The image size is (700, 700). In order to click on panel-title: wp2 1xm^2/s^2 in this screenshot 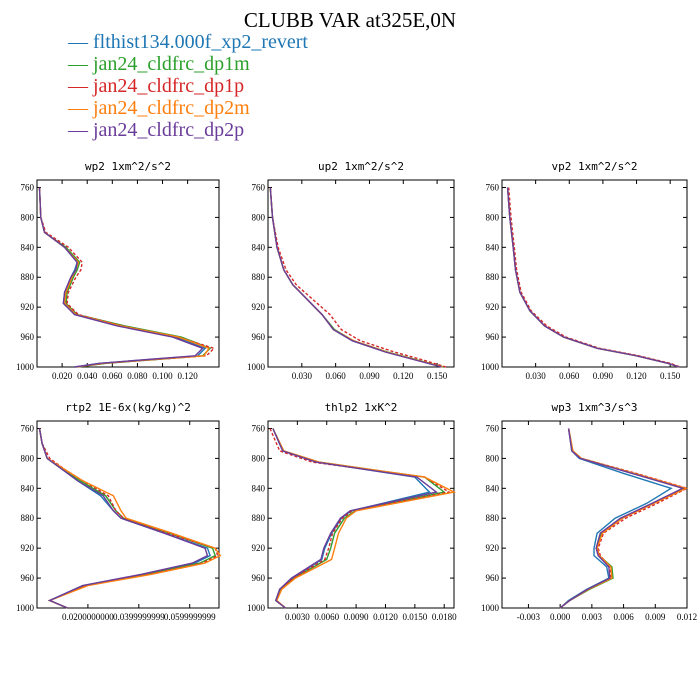, I will do `click(128, 166)`.